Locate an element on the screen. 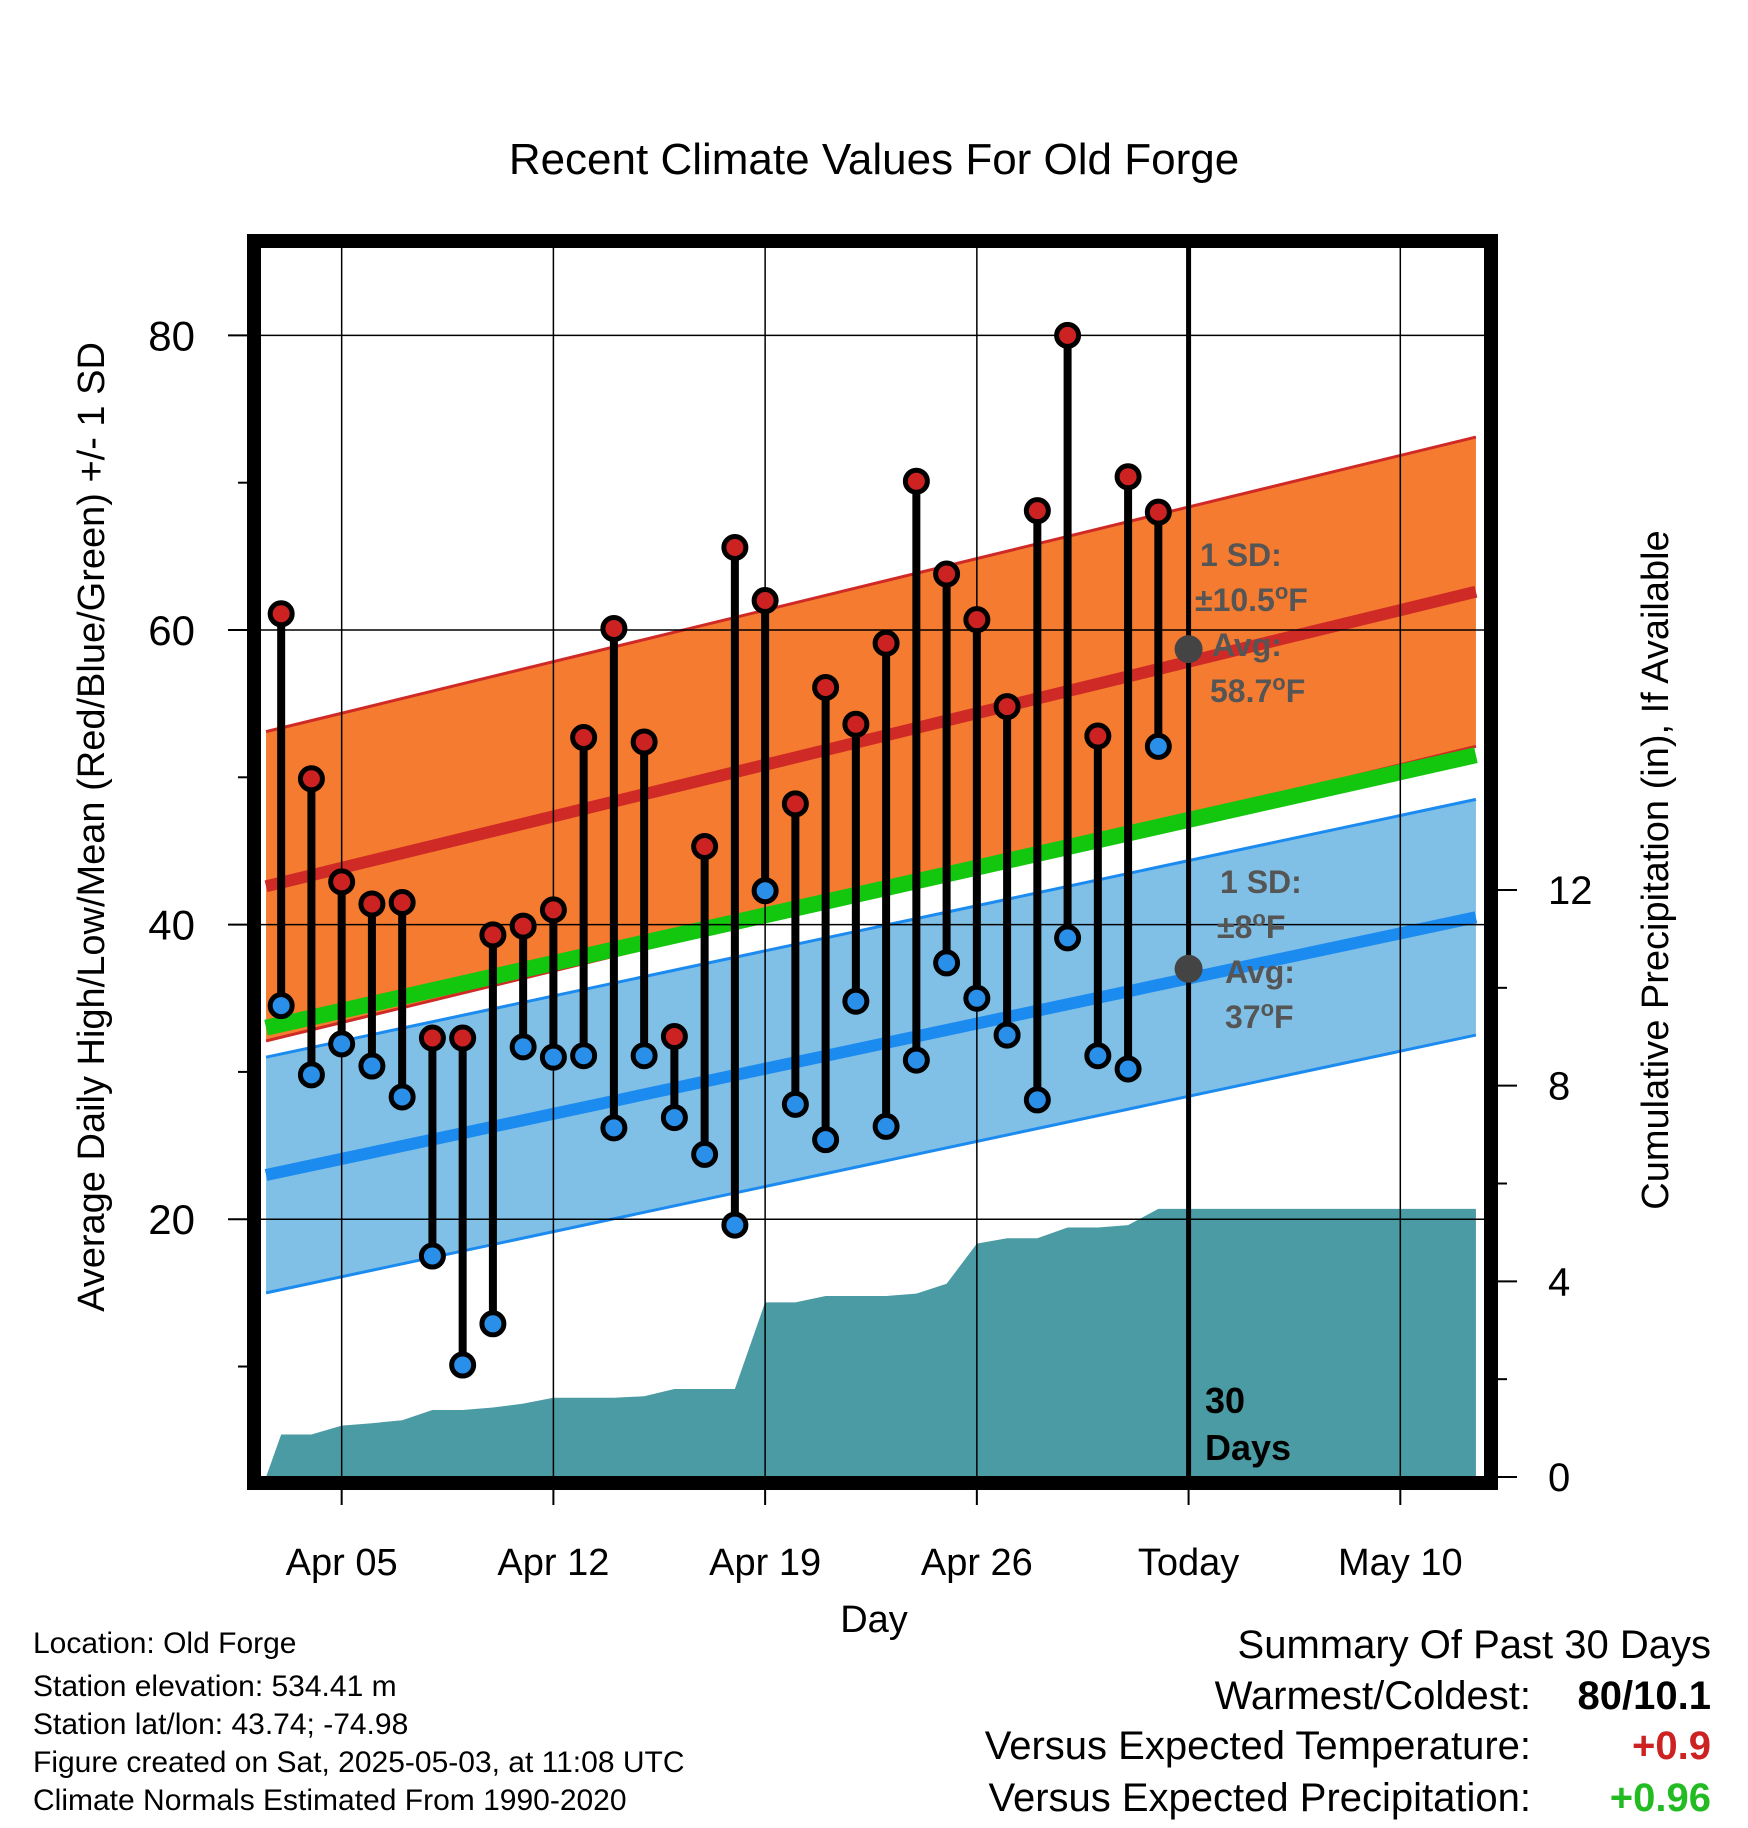  y-tick-label: 60 is located at coordinates (171, 630).